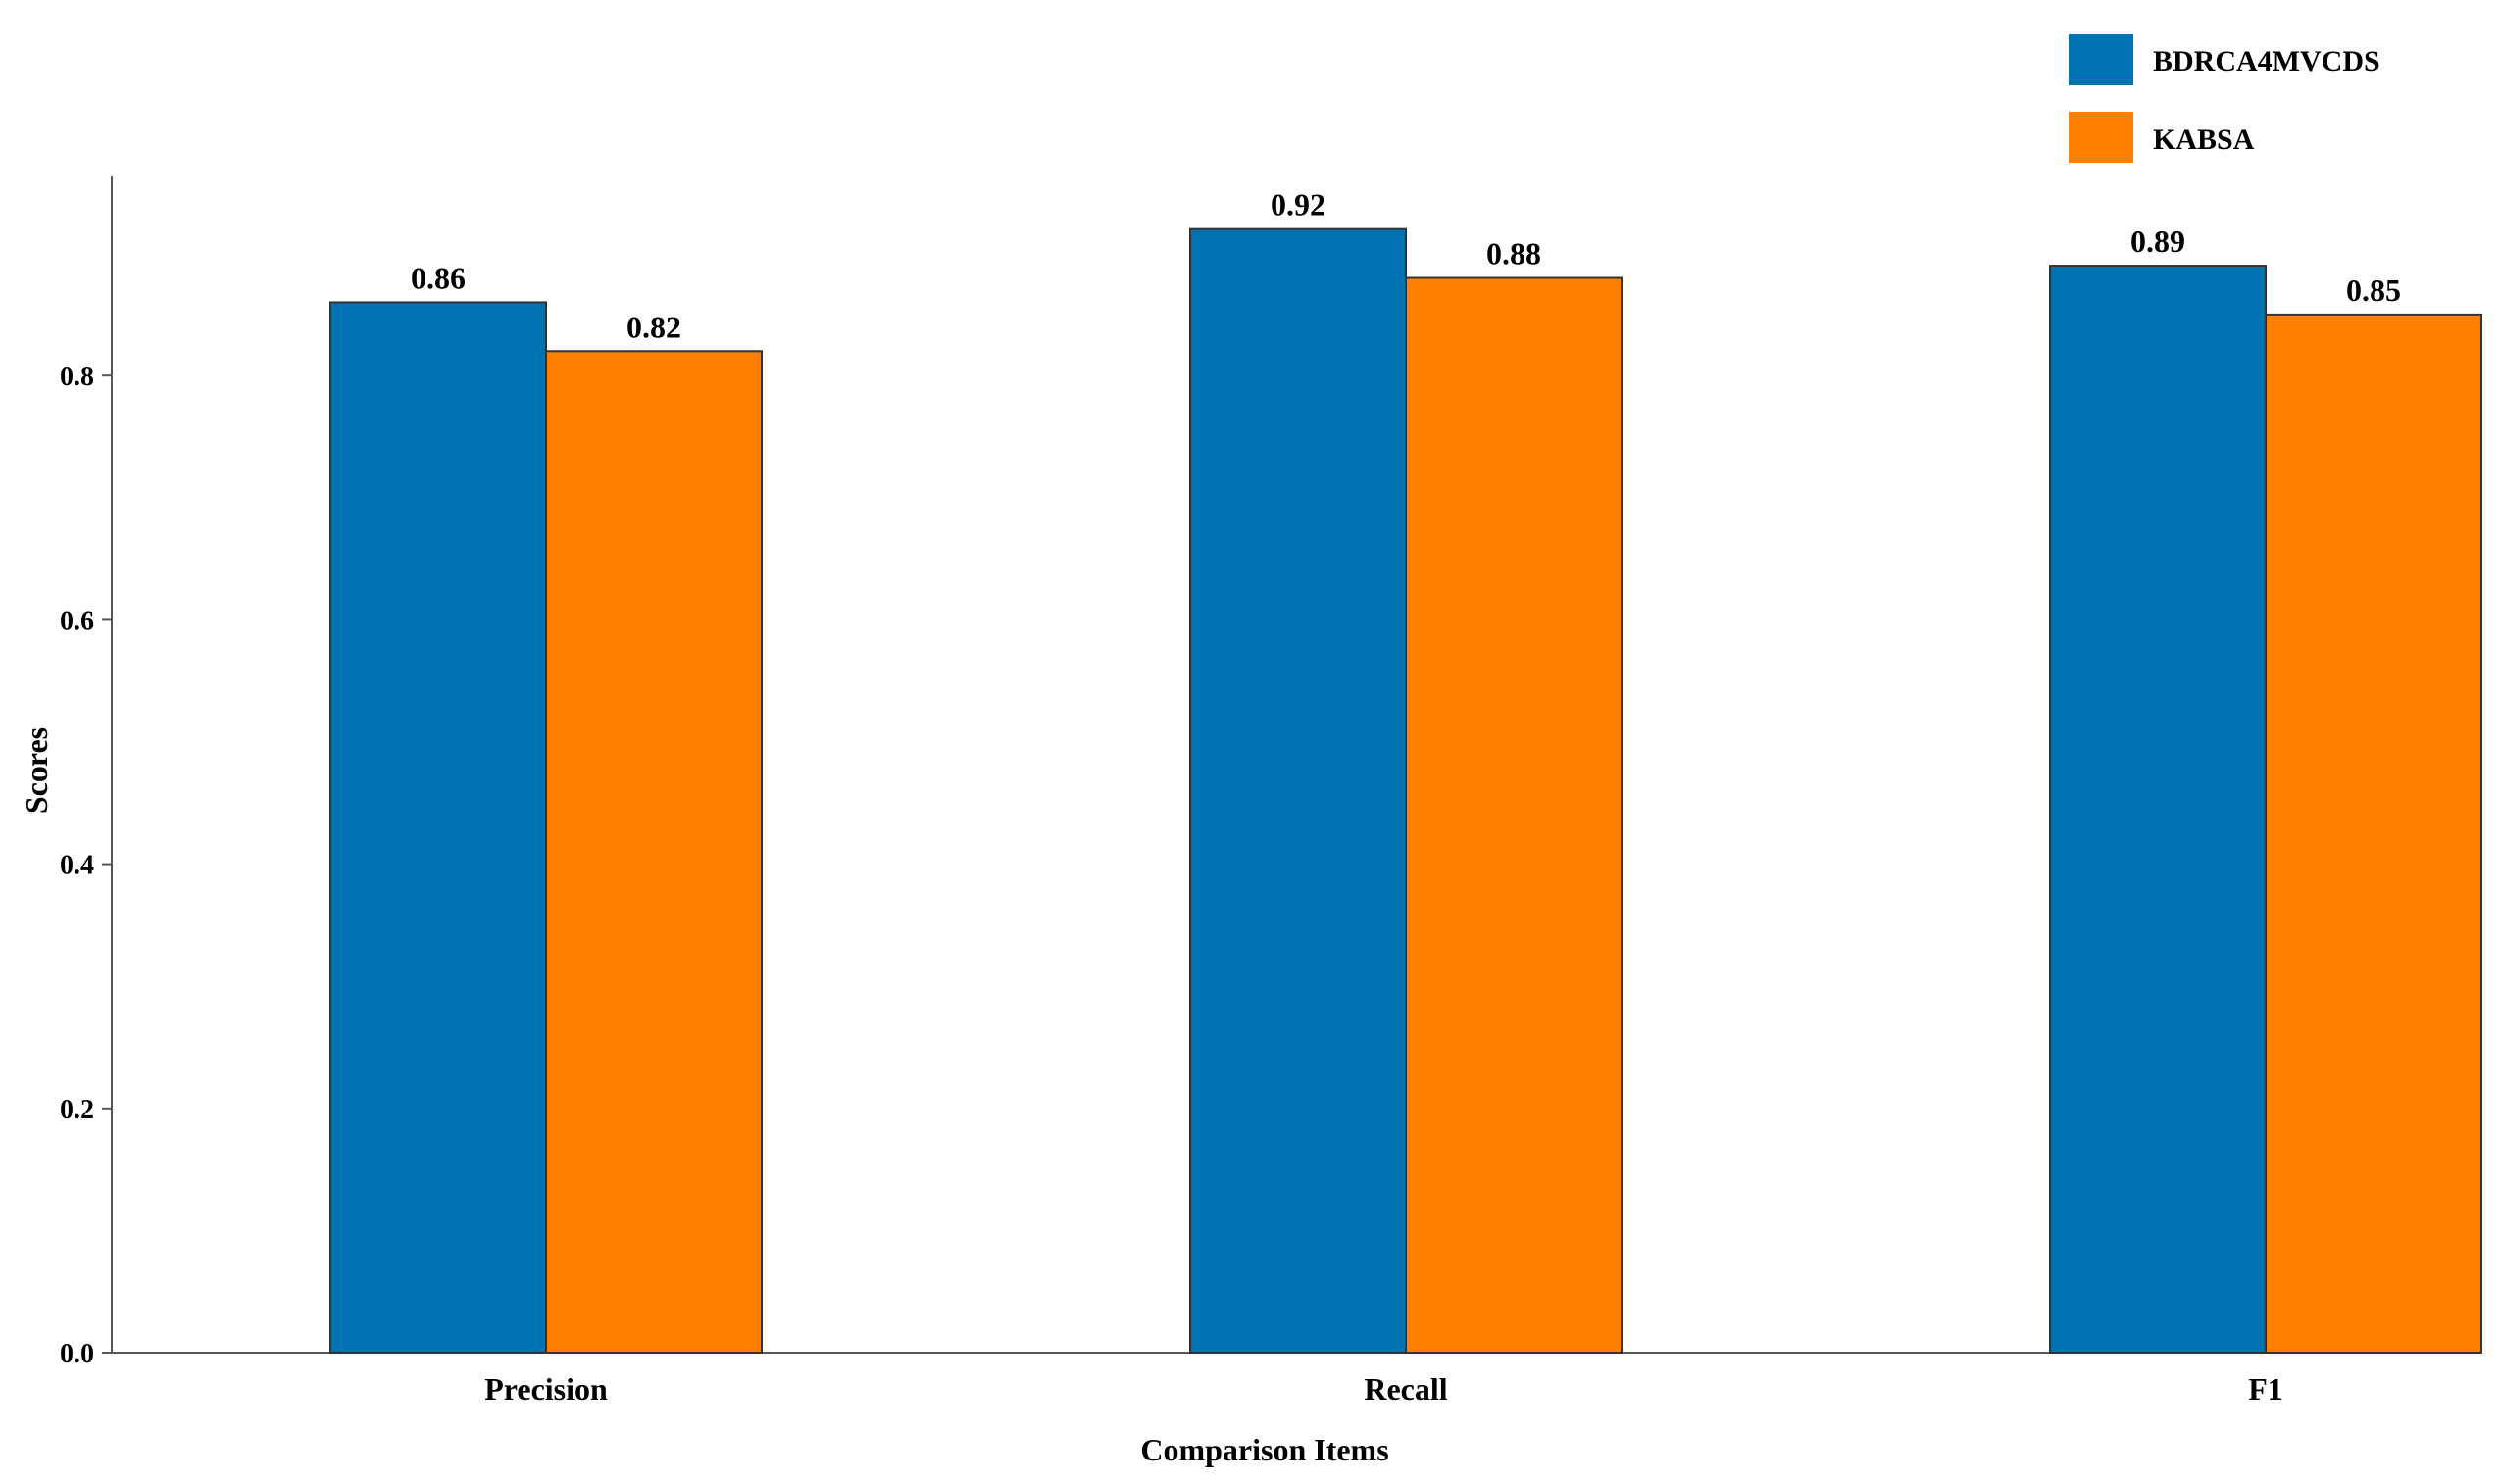 This screenshot has width=2498, height=1484. Describe the element at coordinates (77, 1110) in the screenshot. I see `y-tick-label: 0.2` at that location.